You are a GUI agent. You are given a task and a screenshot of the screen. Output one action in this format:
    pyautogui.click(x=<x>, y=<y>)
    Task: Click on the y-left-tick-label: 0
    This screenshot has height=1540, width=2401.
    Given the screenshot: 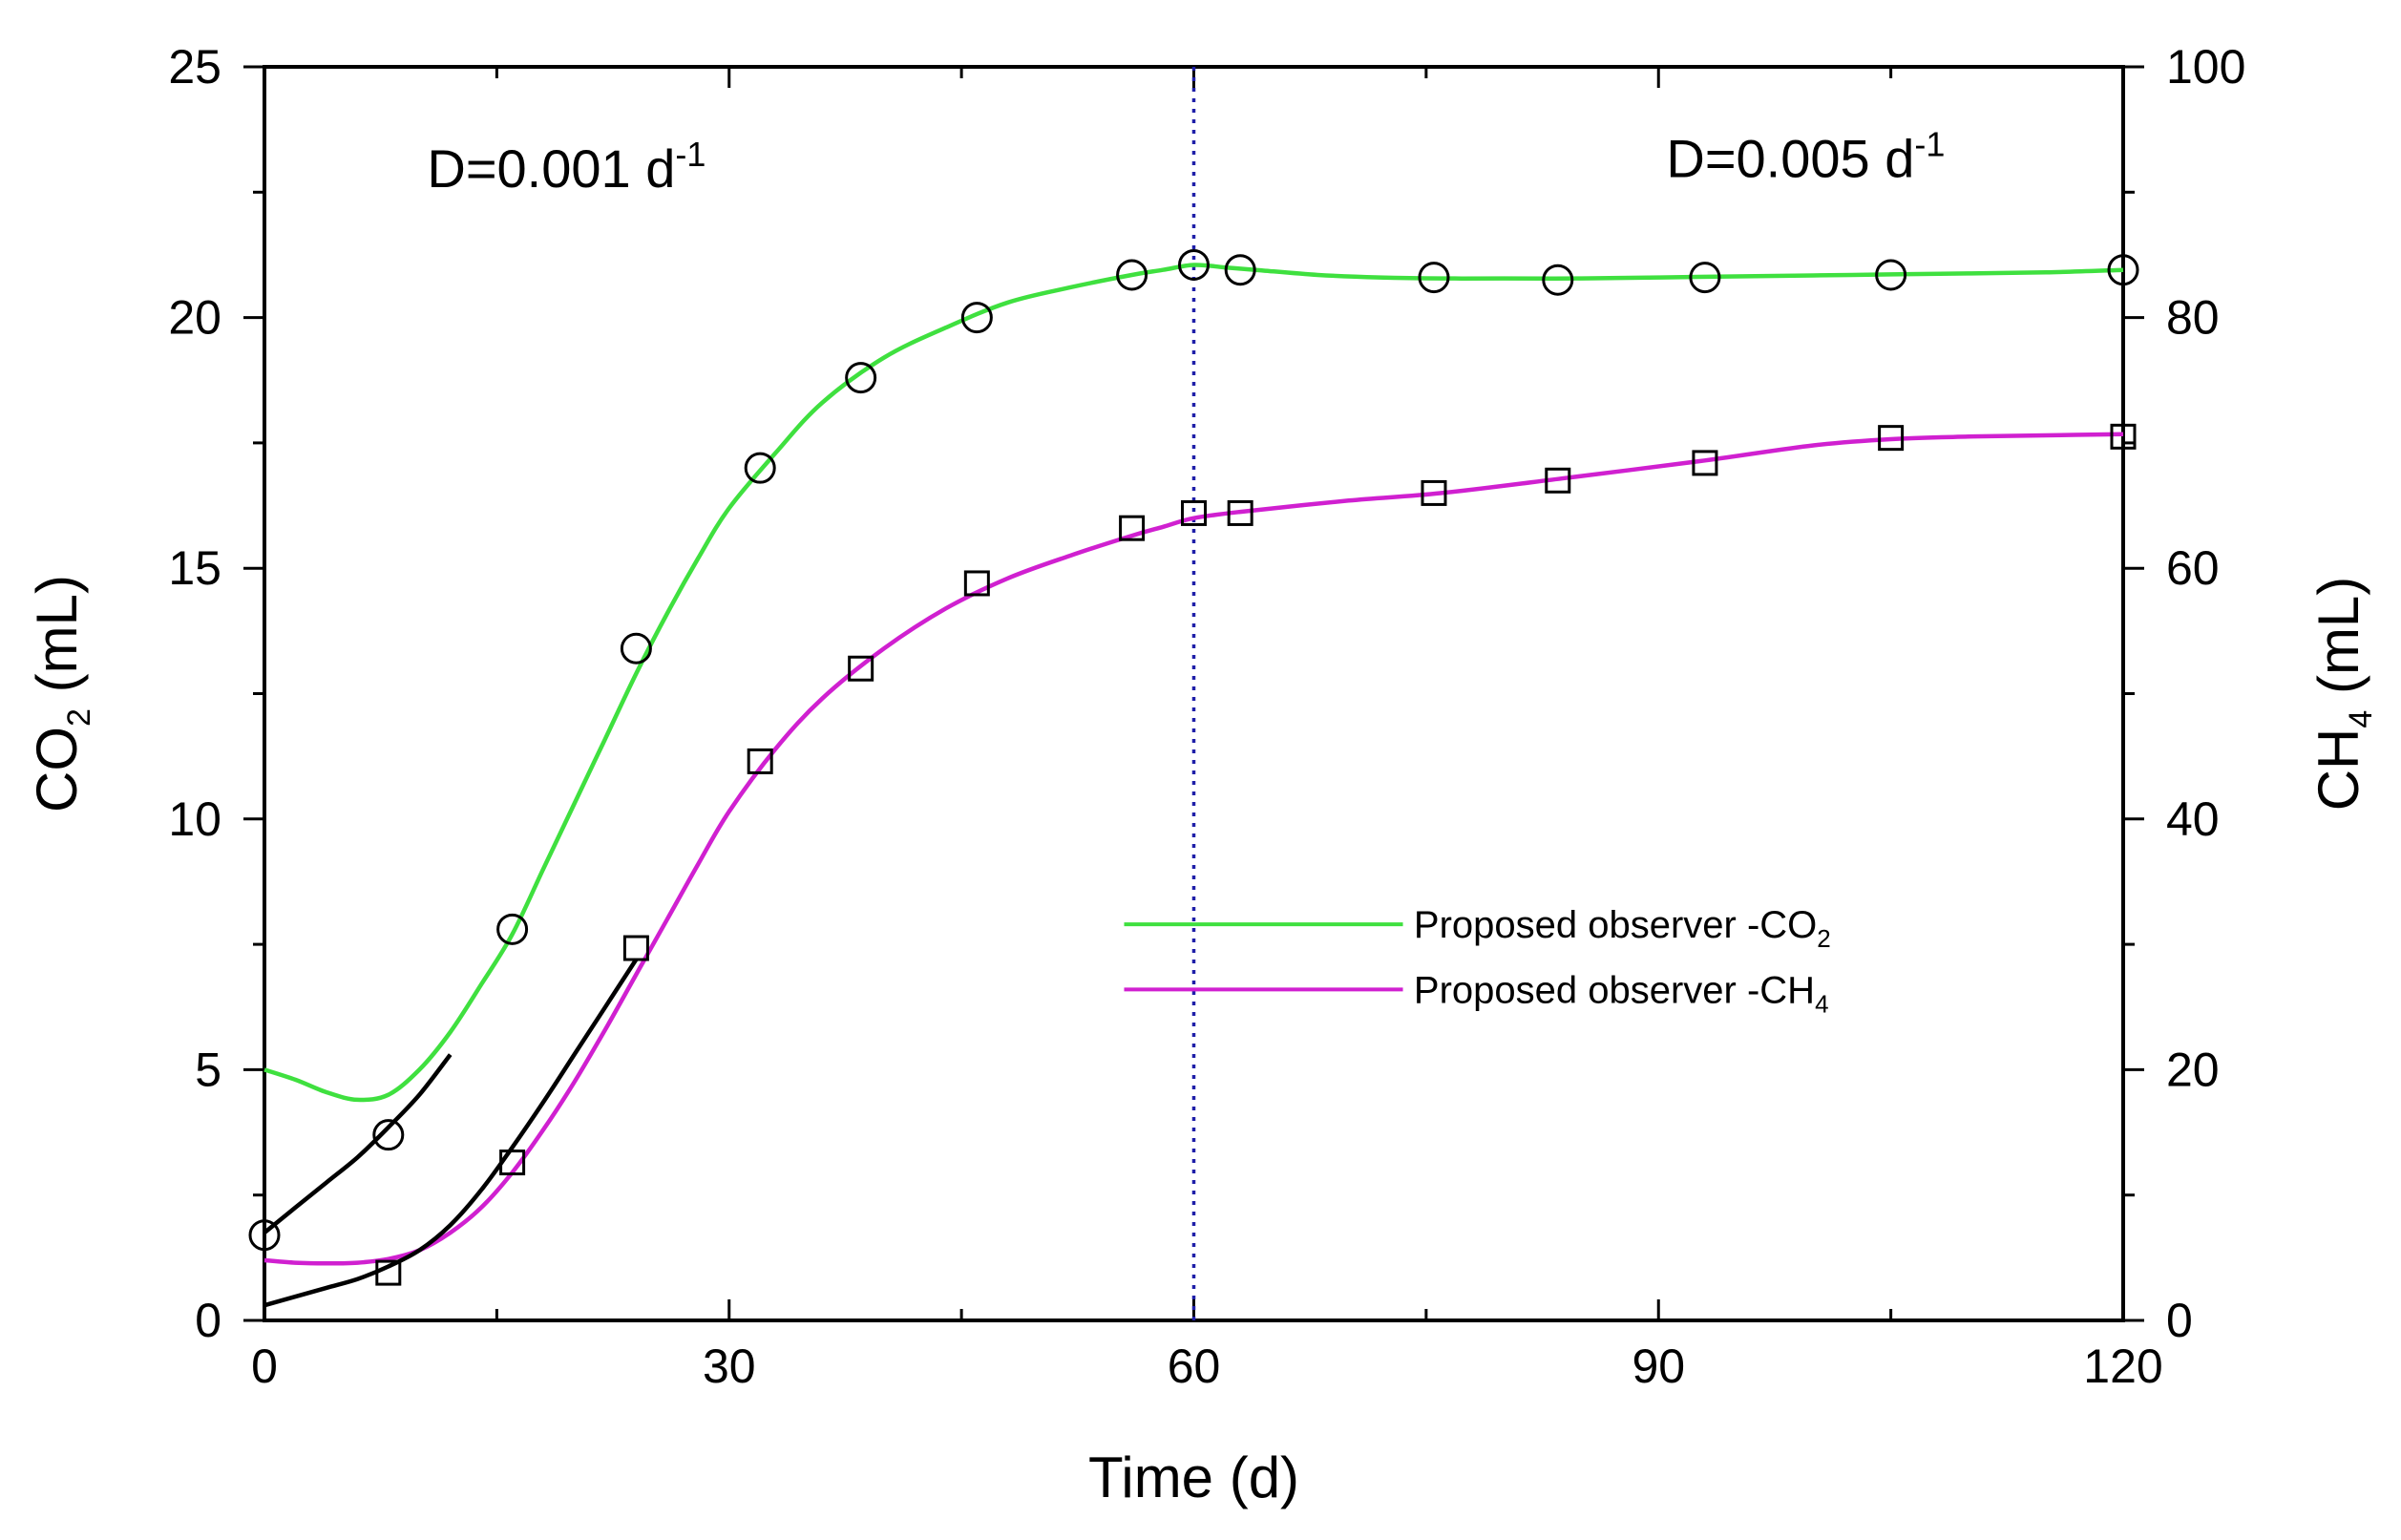 What is the action you would take?
    pyautogui.click(x=208, y=1320)
    